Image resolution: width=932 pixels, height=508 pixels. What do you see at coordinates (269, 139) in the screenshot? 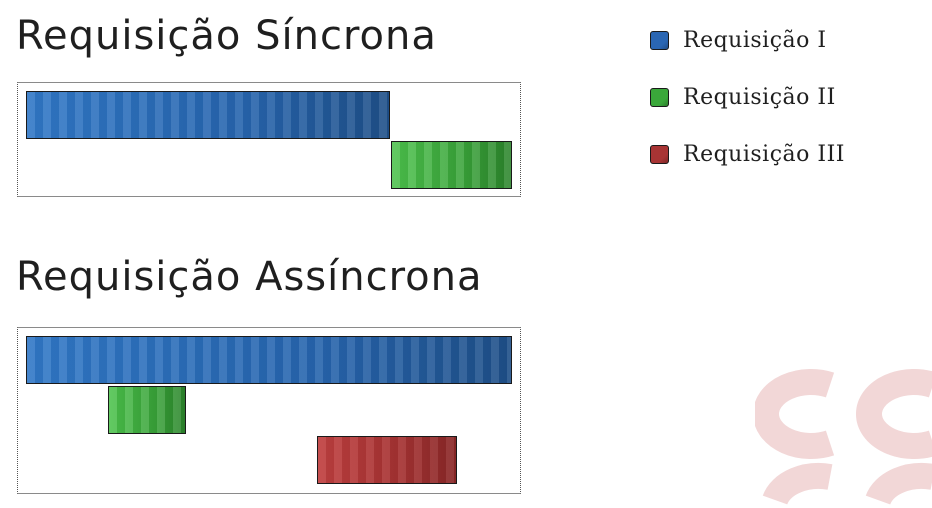
I see `timeline-sync` at bounding box center [269, 139].